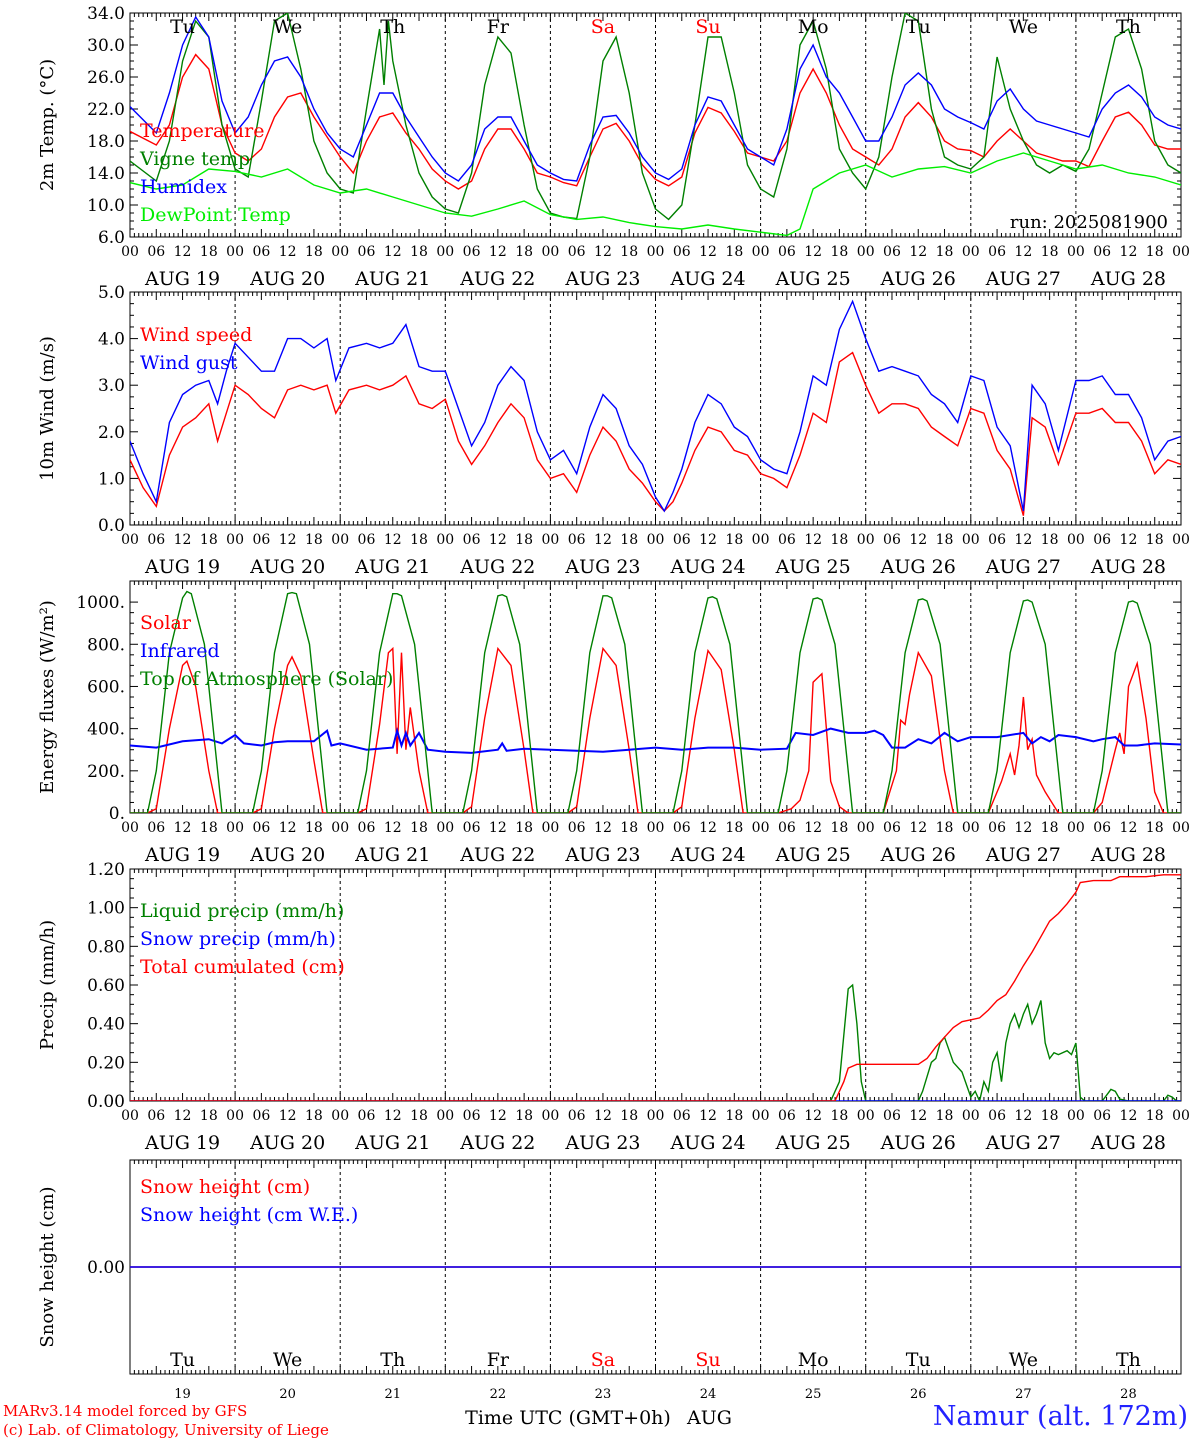 The height and width of the screenshot is (1440, 1194). What do you see at coordinates (106, 1025) in the screenshot?
I see `y-tick-label: 0.40` at bounding box center [106, 1025].